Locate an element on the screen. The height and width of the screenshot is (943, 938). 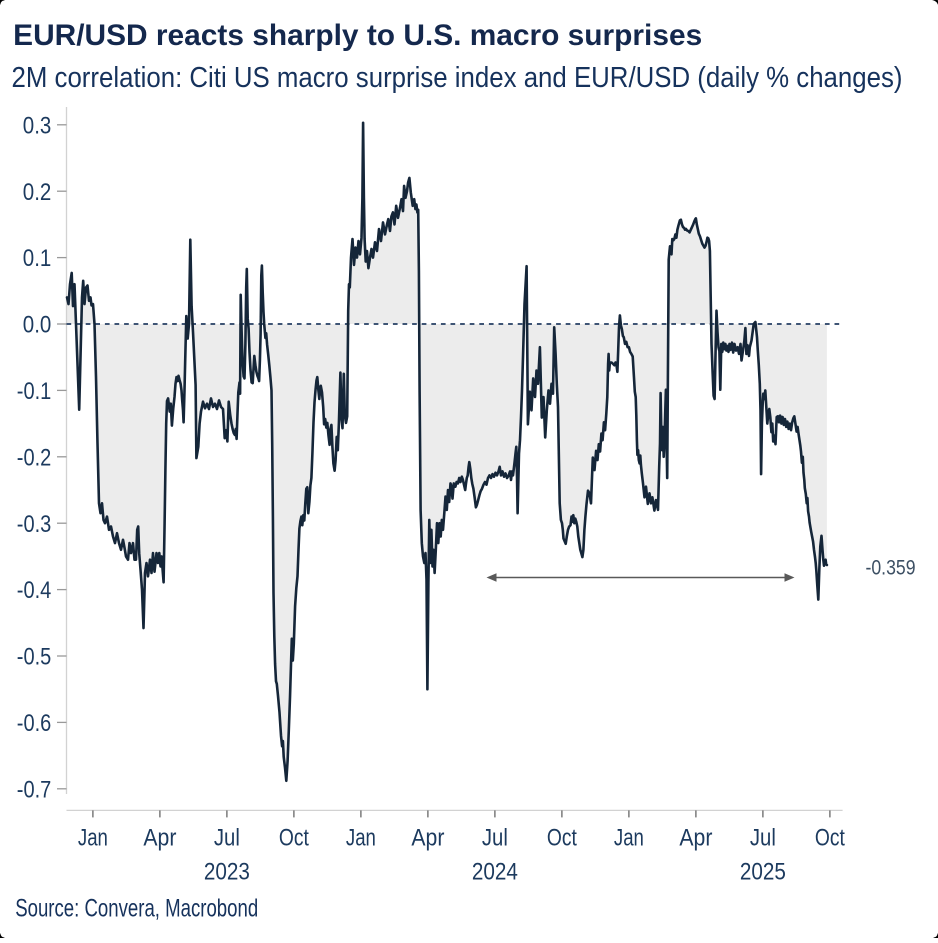
svg-text: 0.1 is located at coordinates (37, 258).